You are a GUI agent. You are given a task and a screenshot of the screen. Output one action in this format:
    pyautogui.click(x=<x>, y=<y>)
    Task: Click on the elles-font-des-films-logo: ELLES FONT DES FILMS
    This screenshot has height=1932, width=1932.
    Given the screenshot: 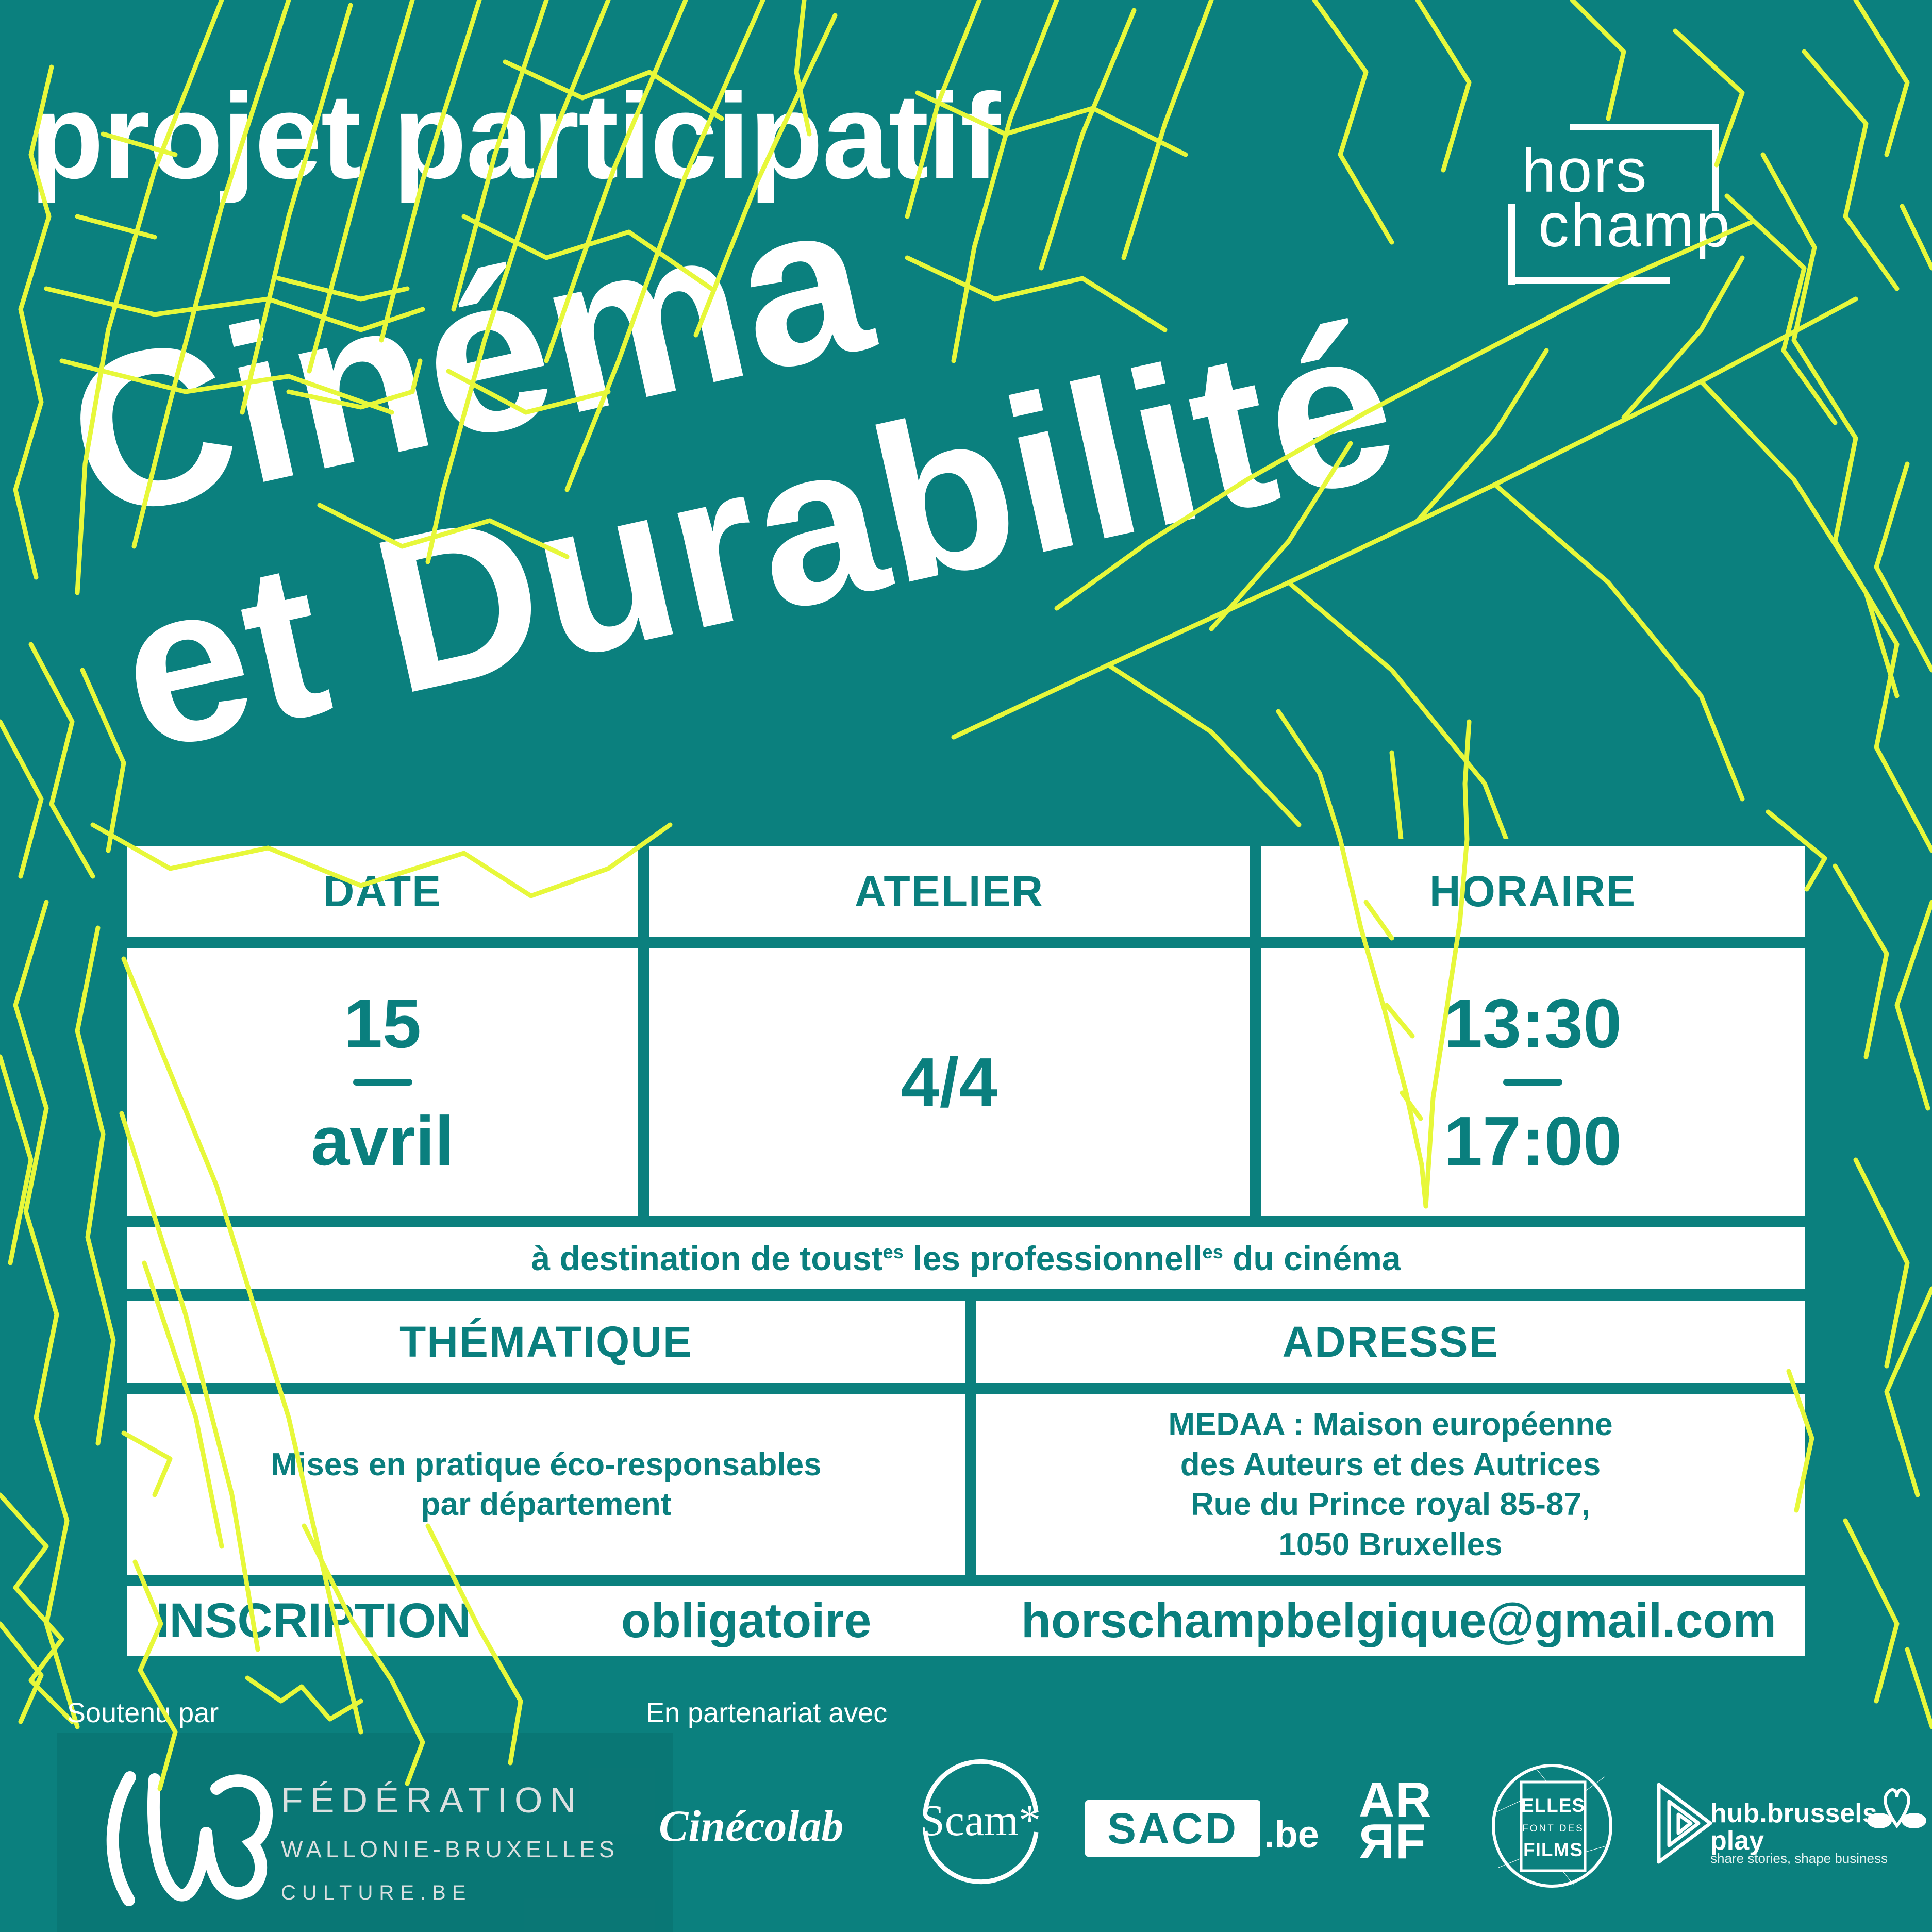 What is the action you would take?
    pyautogui.click(x=1552, y=1826)
    